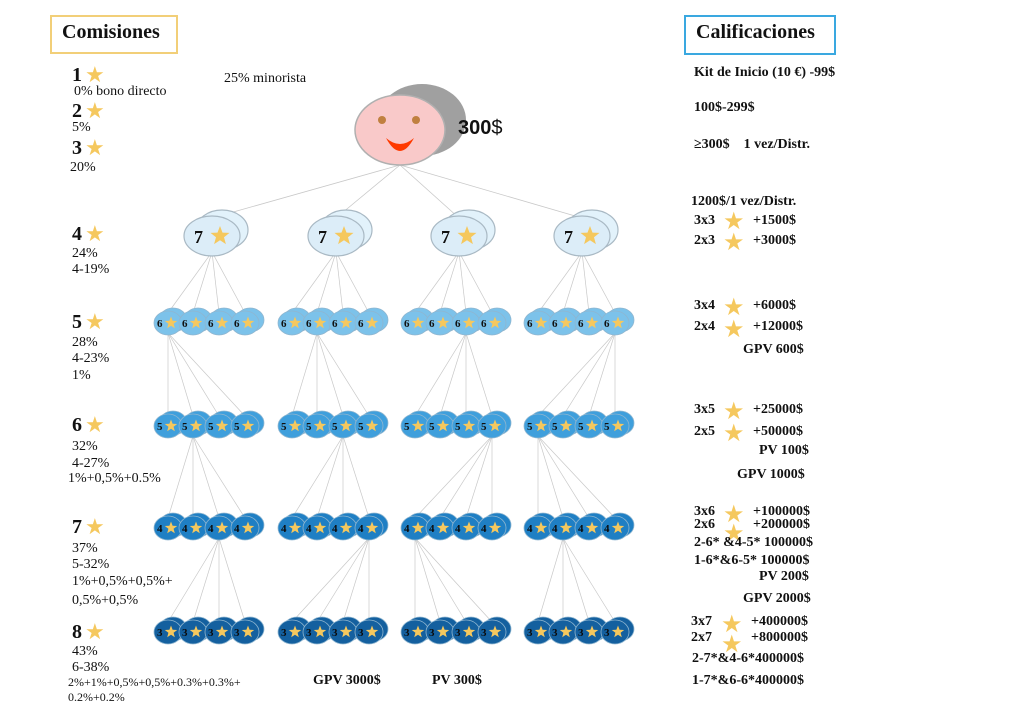 This screenshot has height=708, width=1023. What do you see at coordinates (237, 324) in the screenshot?
I see `row0-label-0-3: 6` at bounding box center [237, 324].